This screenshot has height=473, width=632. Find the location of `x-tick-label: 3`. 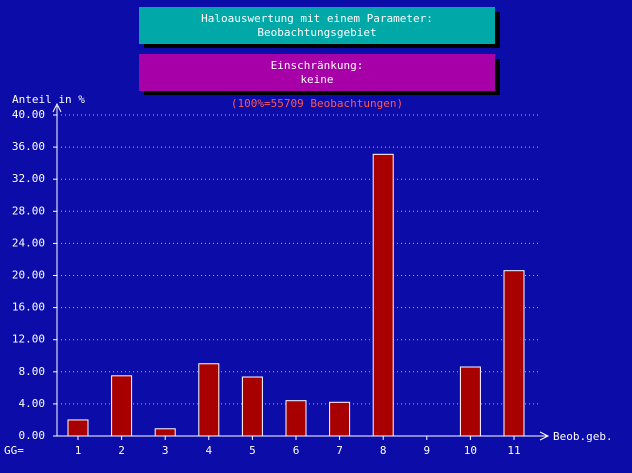

x-tick-label: 3 is located at coordinates (165, 450).